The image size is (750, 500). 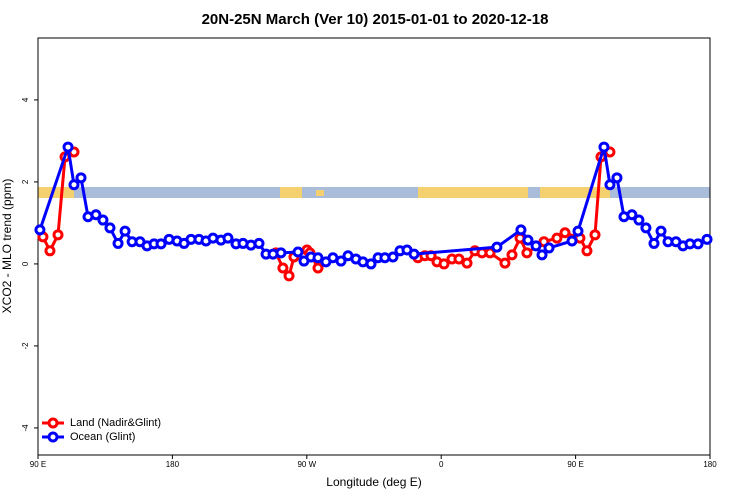 What do you see at coordinates (25, 263) in the screenshot?
I see `y-tick-label: 0` at bounding box center [25, 263].